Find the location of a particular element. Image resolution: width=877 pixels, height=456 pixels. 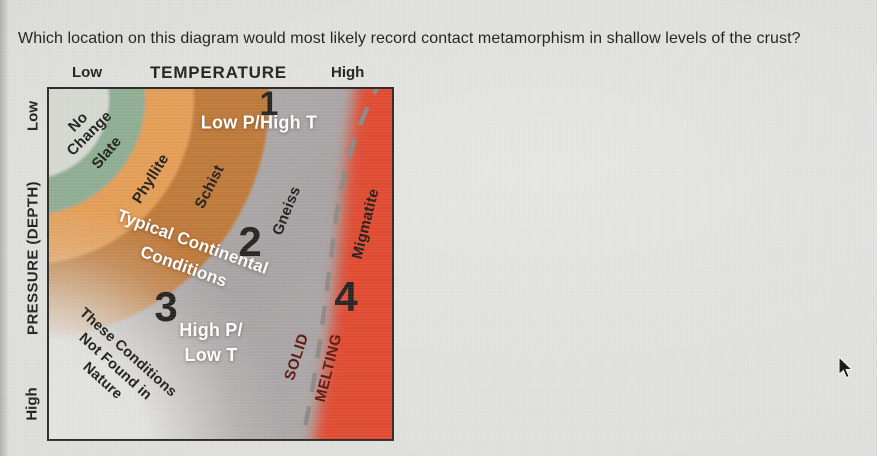

no-change-band is located at coordinates (79, 133).